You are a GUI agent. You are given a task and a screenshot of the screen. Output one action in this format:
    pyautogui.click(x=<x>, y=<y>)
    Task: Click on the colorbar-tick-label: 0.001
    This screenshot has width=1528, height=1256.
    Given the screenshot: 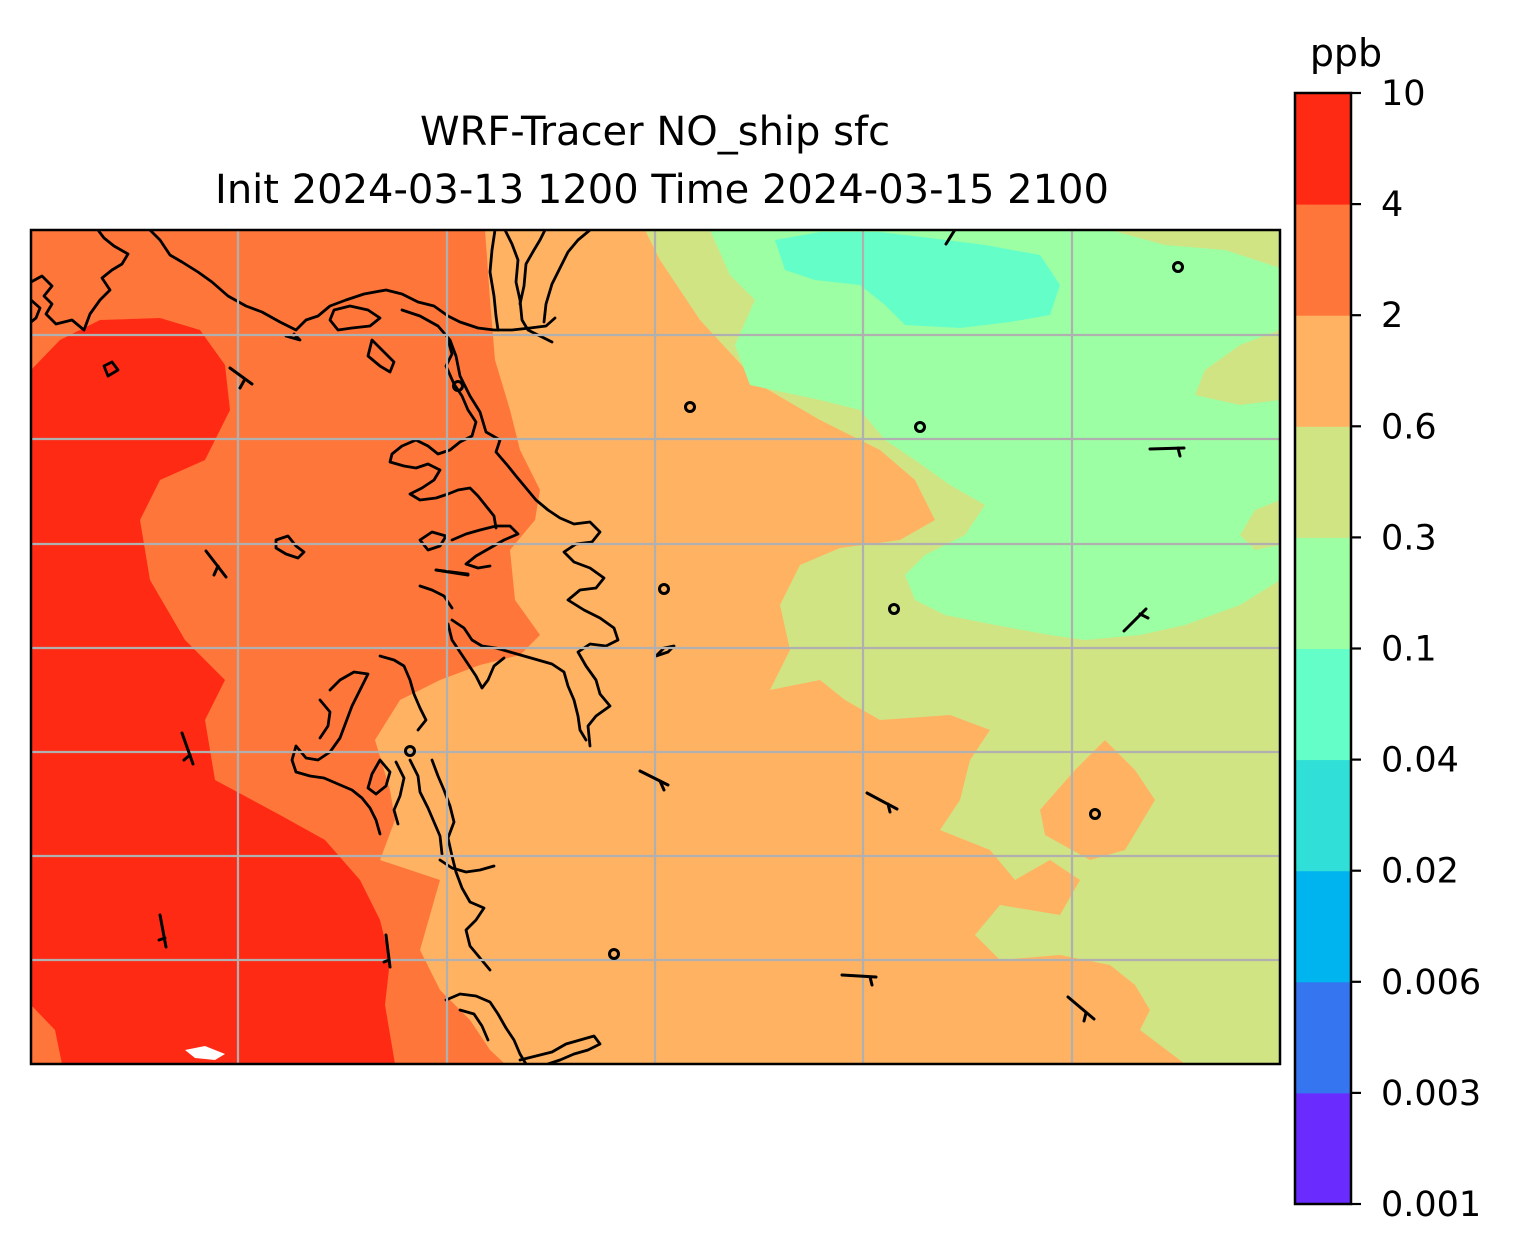 What is the action you would take?
    pyautogui.click(x=1431, y=1205)
    